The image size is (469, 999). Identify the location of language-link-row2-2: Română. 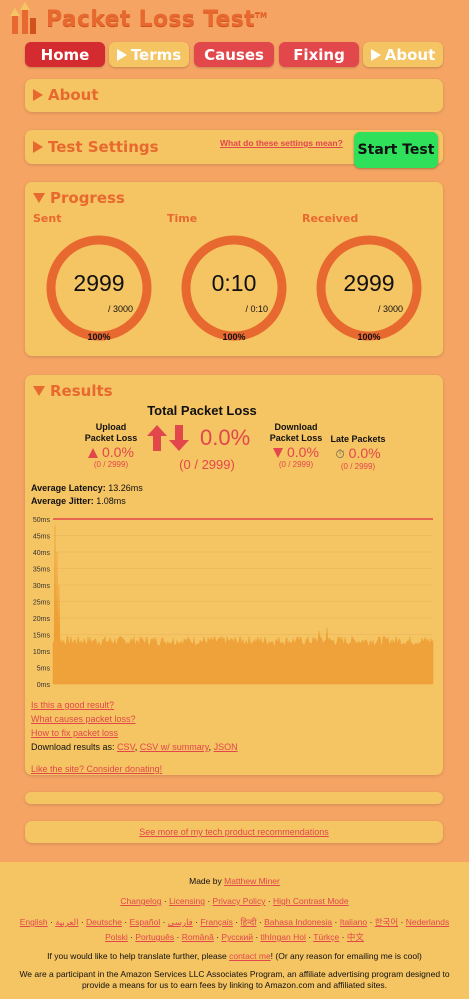
(197, 937).